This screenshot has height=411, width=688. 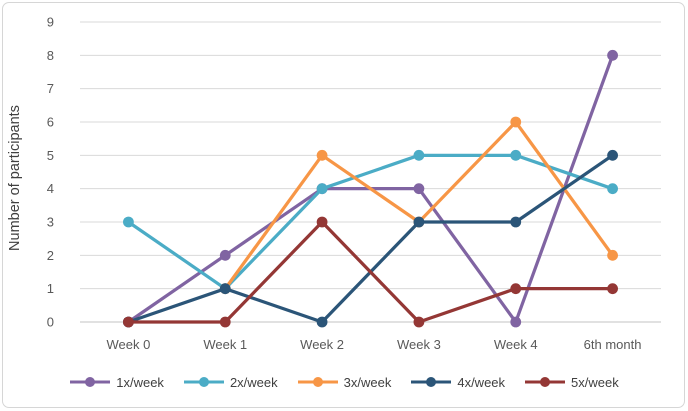 What do you see at coordinates (516, 344) in the screenshot?
I see `x-tick-label: Week 4` at bounding box center [516, 344].